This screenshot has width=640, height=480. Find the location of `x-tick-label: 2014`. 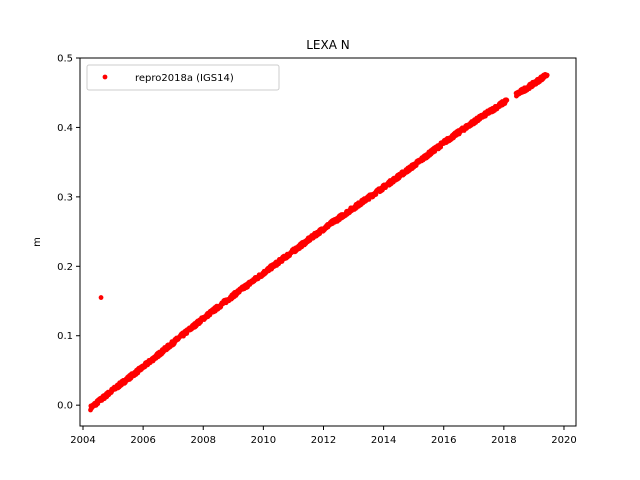

x-tick-label: 2014 is located at coordinates (383, 440).